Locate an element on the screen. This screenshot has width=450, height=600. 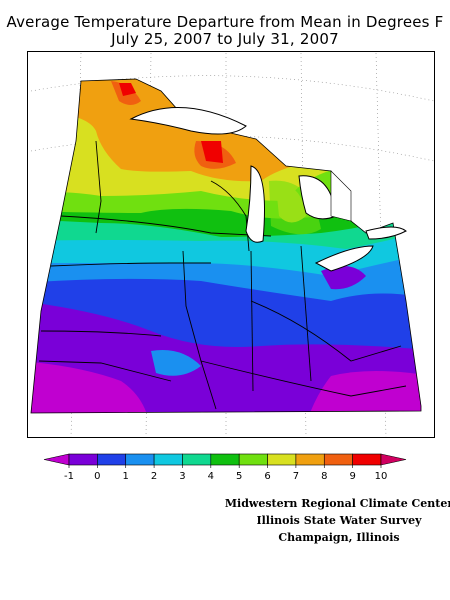
legend-tick-label: 8 is located at coordinates (324, 476).